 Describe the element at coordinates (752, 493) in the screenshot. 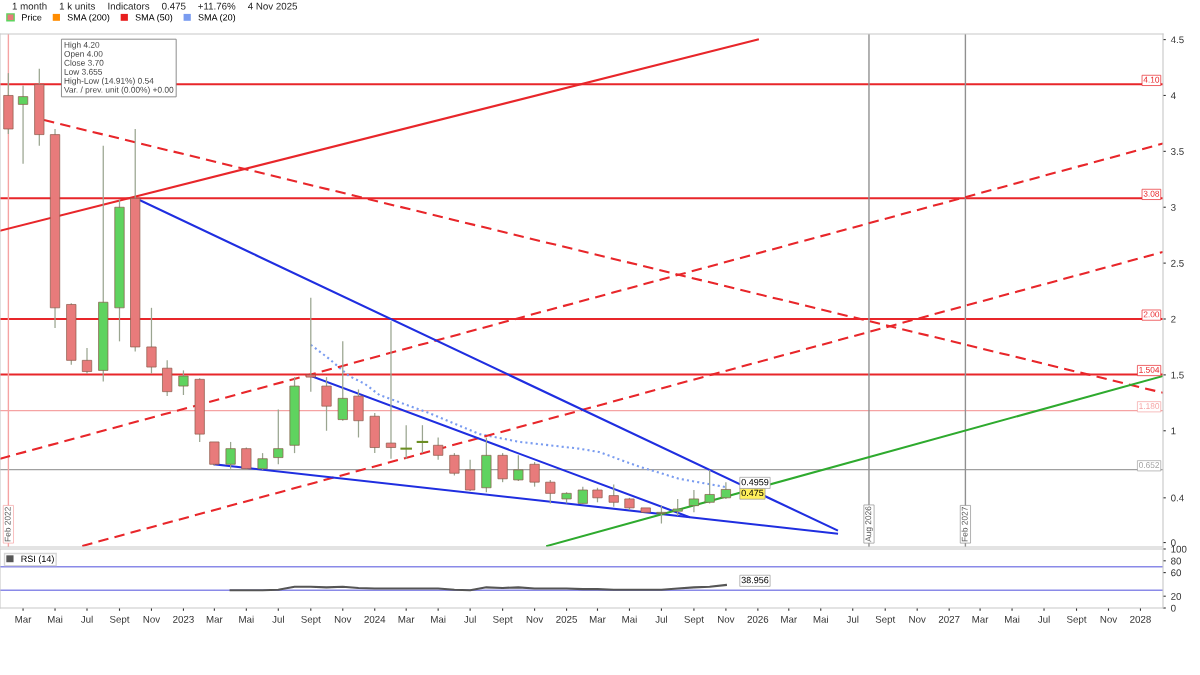

I see `annotation: 0.475` at that location.